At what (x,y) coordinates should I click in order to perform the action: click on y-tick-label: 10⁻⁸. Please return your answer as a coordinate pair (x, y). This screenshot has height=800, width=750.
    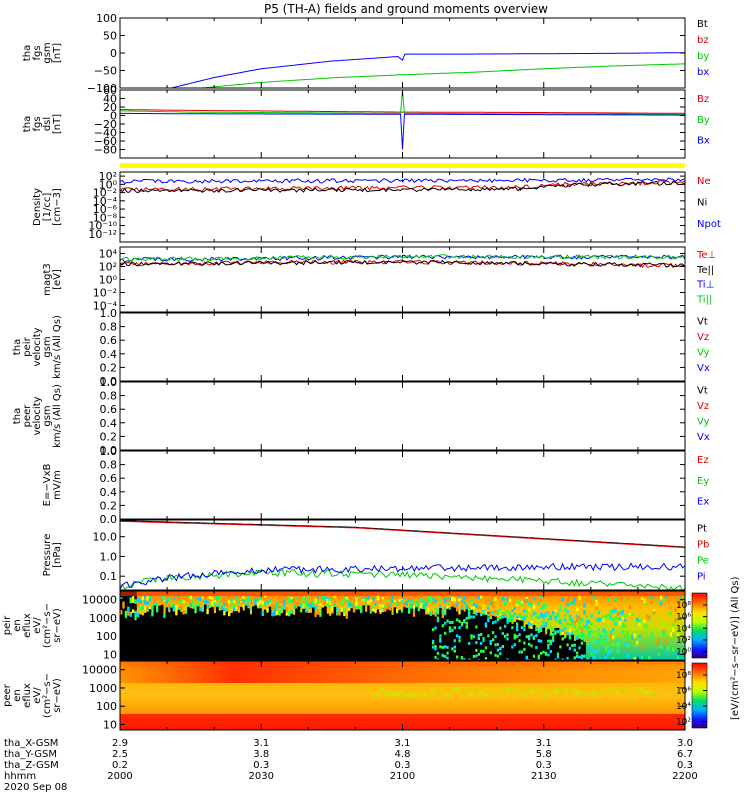
    Looking at the image, I should click on (105, 217).